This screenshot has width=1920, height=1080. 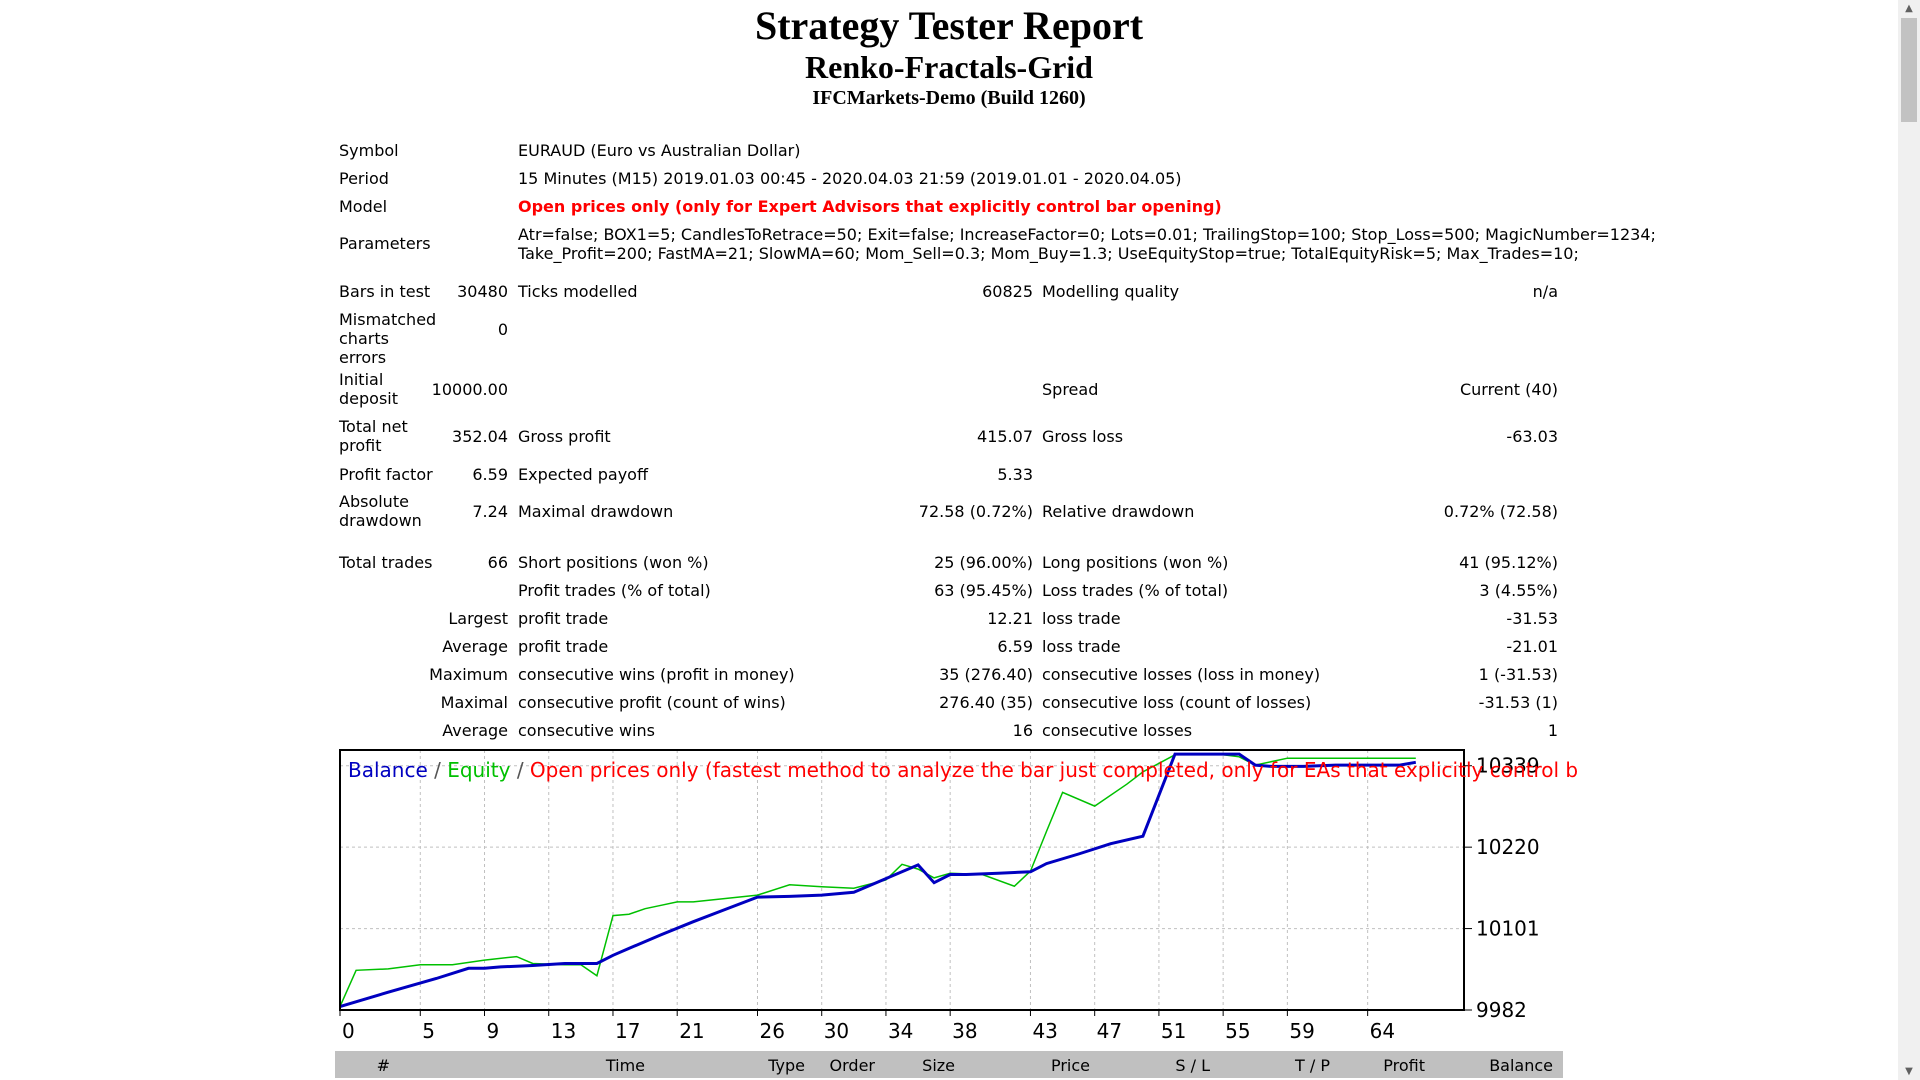 I want to click on short-positions-label: Short positions (won %), so click(x=613, y=562).